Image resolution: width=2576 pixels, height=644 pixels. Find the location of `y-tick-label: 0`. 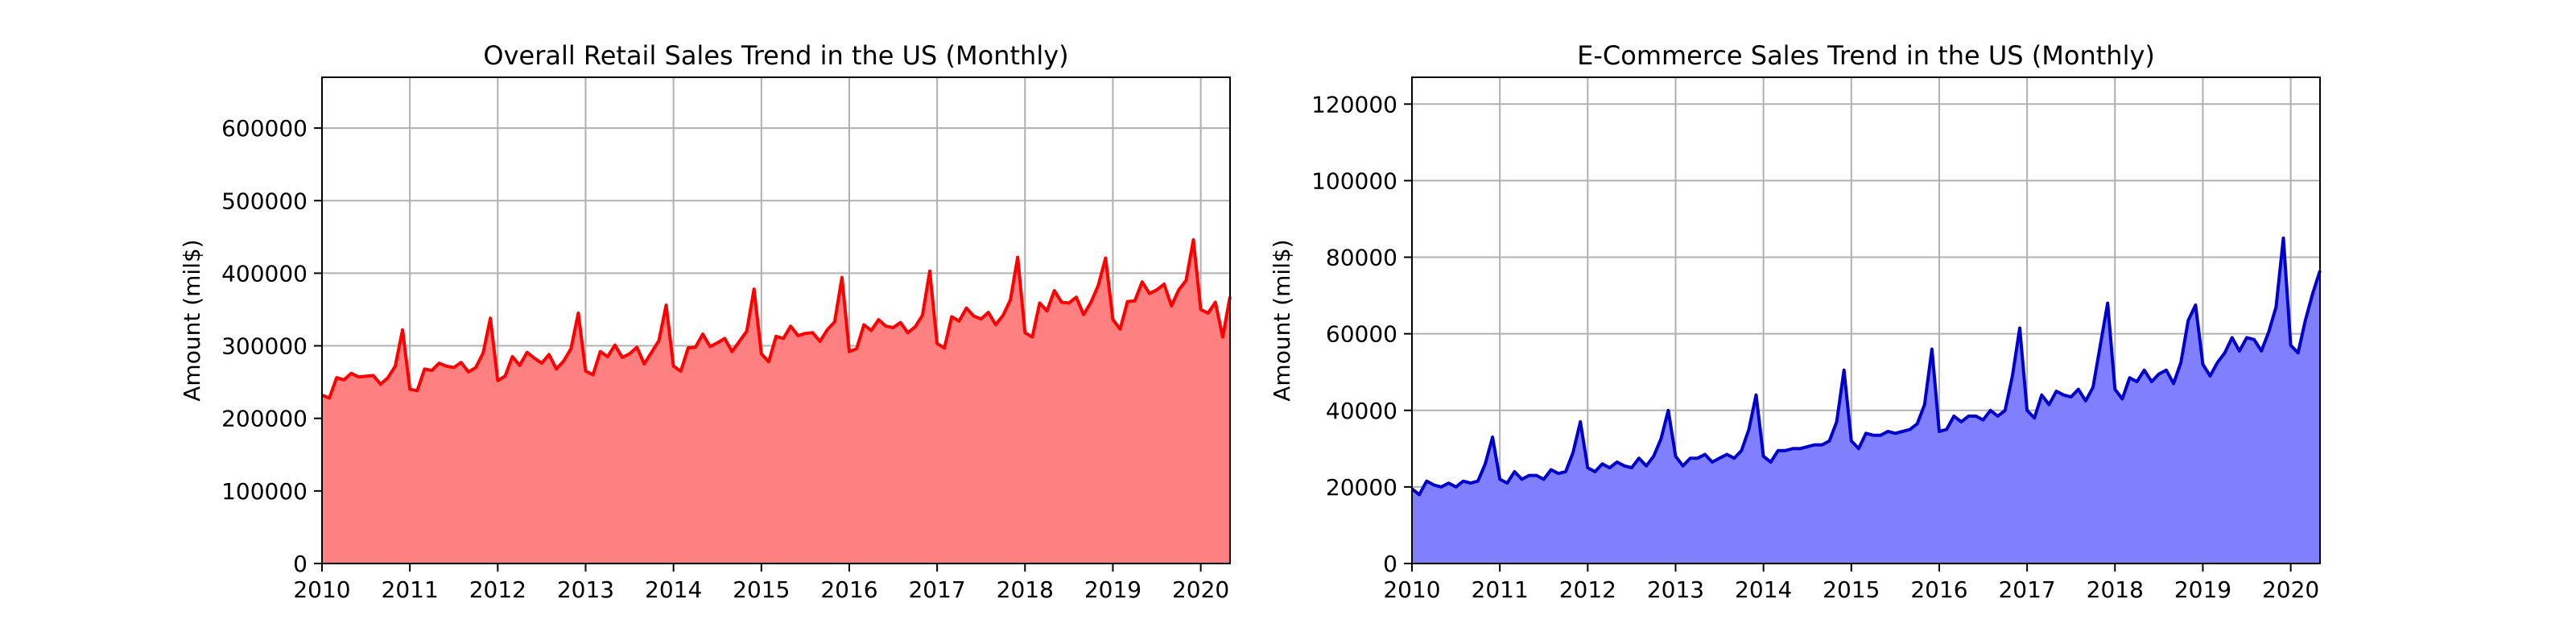

y-tick-label: 0 is located at coordinates (300, 564).